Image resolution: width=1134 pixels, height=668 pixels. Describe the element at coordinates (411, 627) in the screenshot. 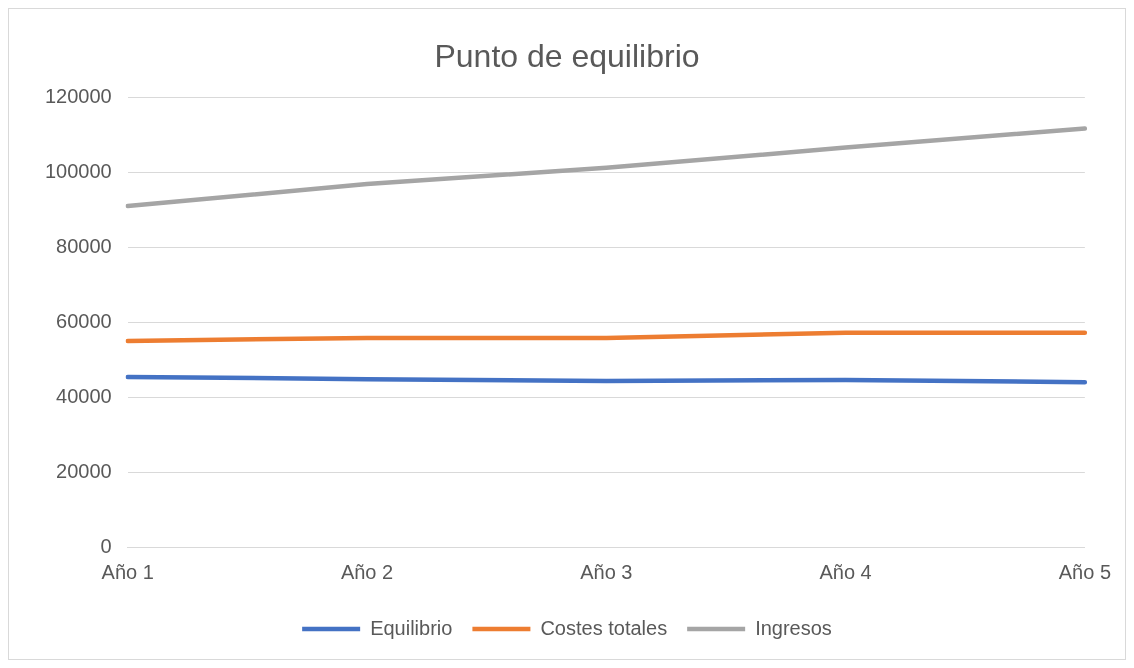

I see `legend-label: Equilibrio` at that location.